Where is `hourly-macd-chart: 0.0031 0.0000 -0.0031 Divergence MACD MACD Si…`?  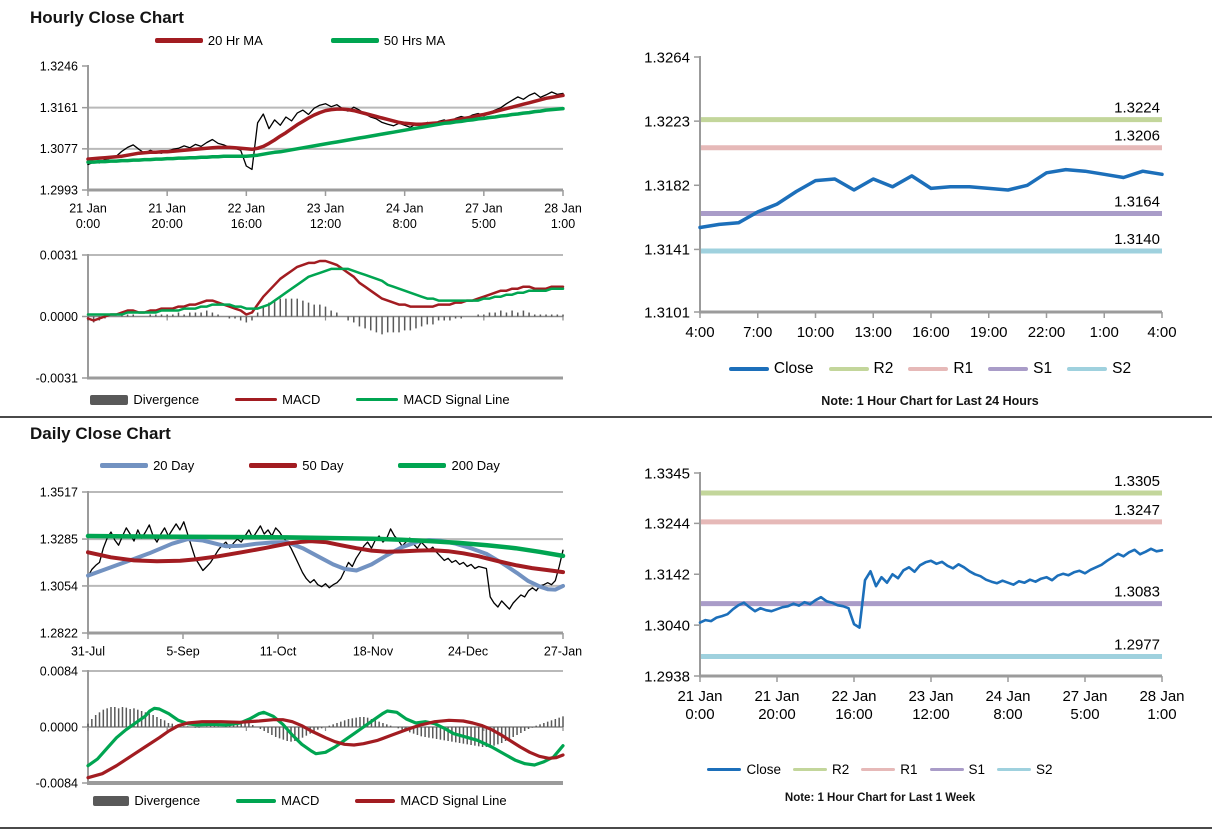 hourly-macd-chart: 0.0031 0.0000 -0.0031 Divergence MACD MACD Si… is located at coordinates (300, 331).